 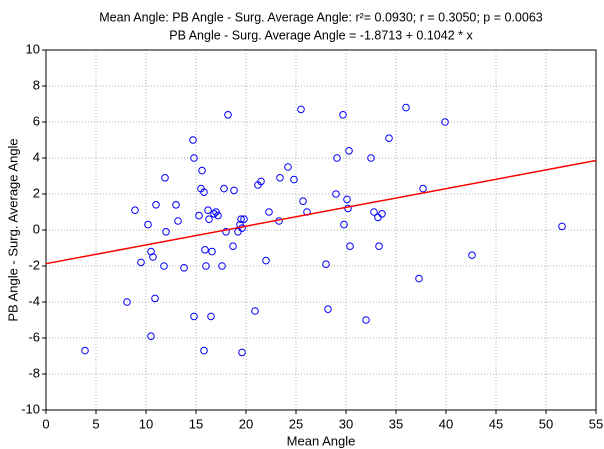 What do you see at coordinates (36, 84) in the screenshot?
I see `y-tick-label: 8` at bounding box center [36, 84].